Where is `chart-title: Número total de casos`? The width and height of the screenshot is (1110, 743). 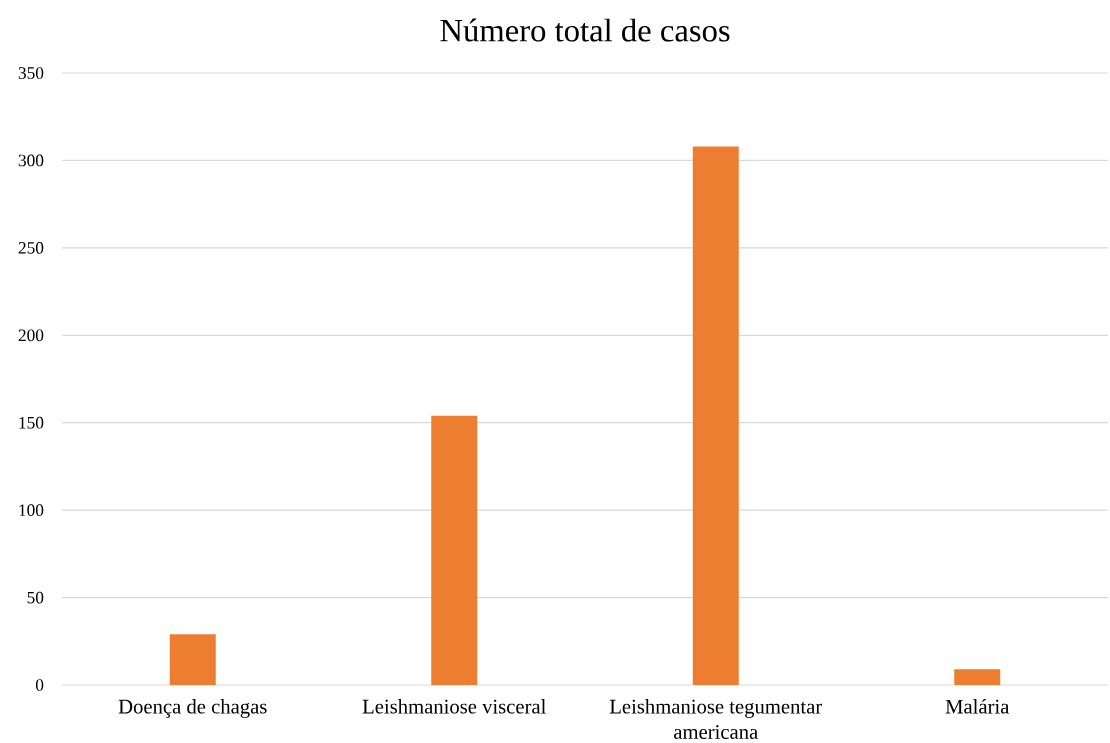
chart-title: Número total de casos is located at coordinates (585, 30).